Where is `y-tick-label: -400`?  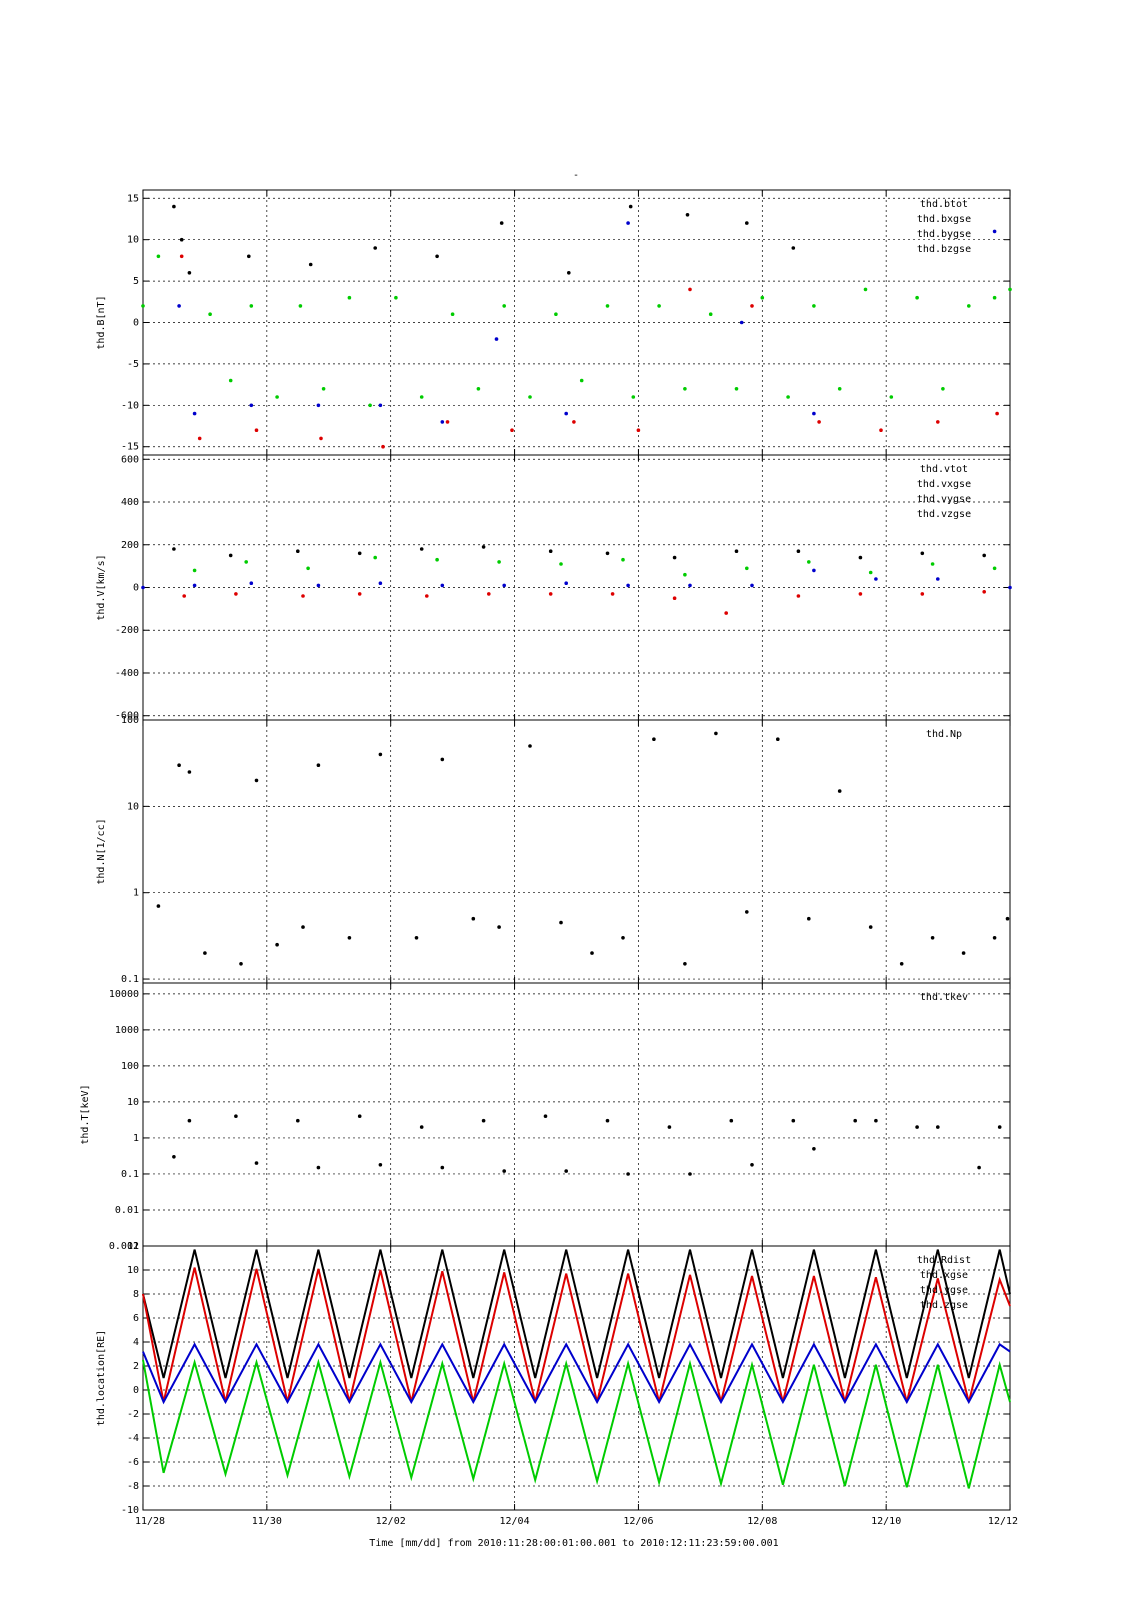 y-tick-label: -400 is located at coordinates (127, 673).